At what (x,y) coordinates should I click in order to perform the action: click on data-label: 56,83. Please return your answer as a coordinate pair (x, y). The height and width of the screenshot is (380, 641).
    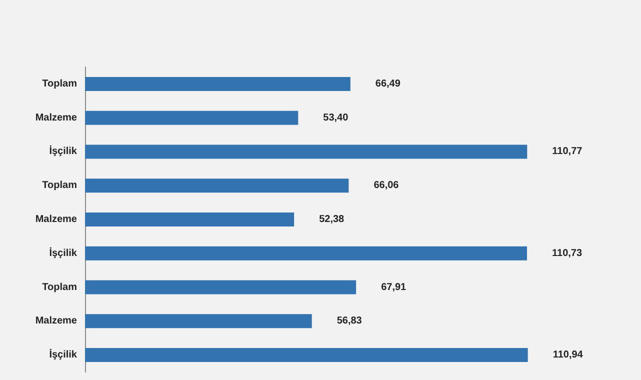
    Looking at the image, I should click on (349, 321).